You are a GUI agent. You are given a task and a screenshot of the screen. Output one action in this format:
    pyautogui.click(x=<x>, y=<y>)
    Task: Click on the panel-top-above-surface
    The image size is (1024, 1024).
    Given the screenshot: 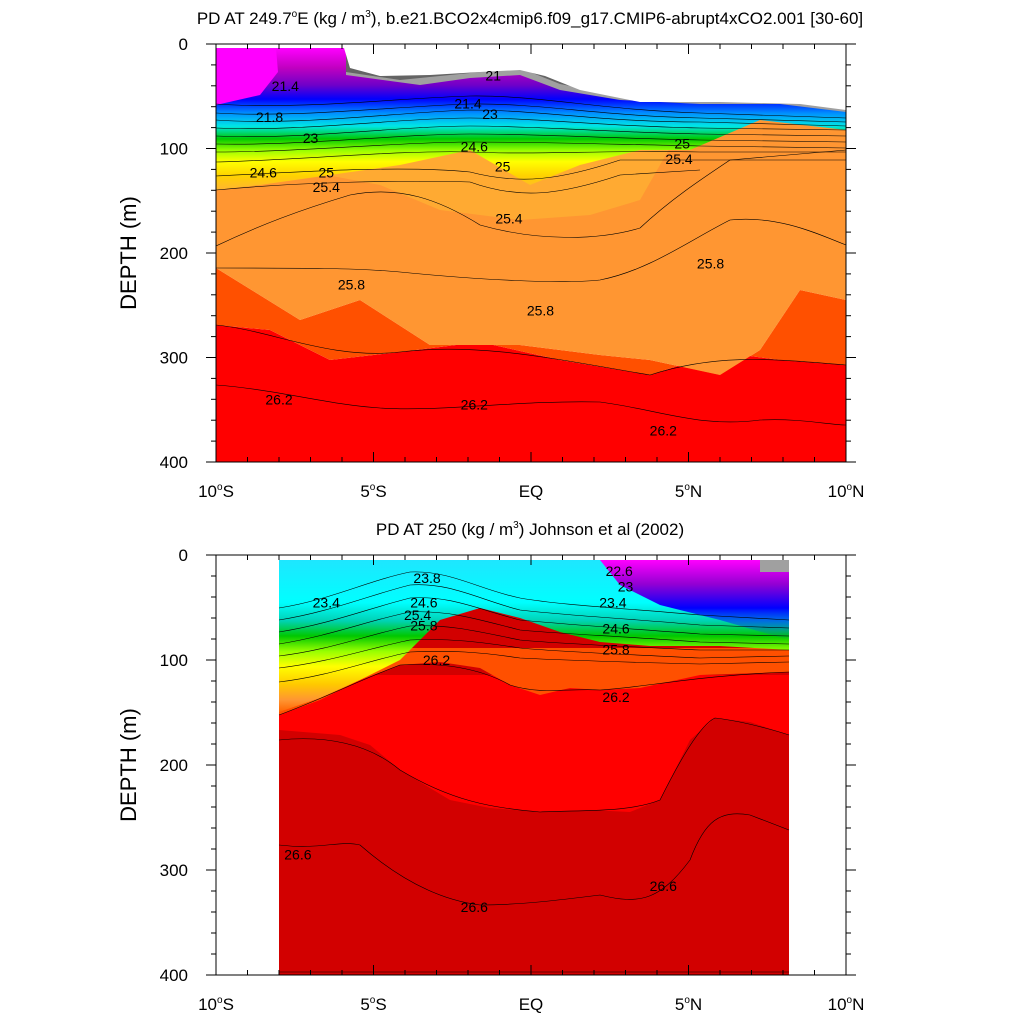 What is the action you would take?
    pyautogui.click(x=531, y=77)
    